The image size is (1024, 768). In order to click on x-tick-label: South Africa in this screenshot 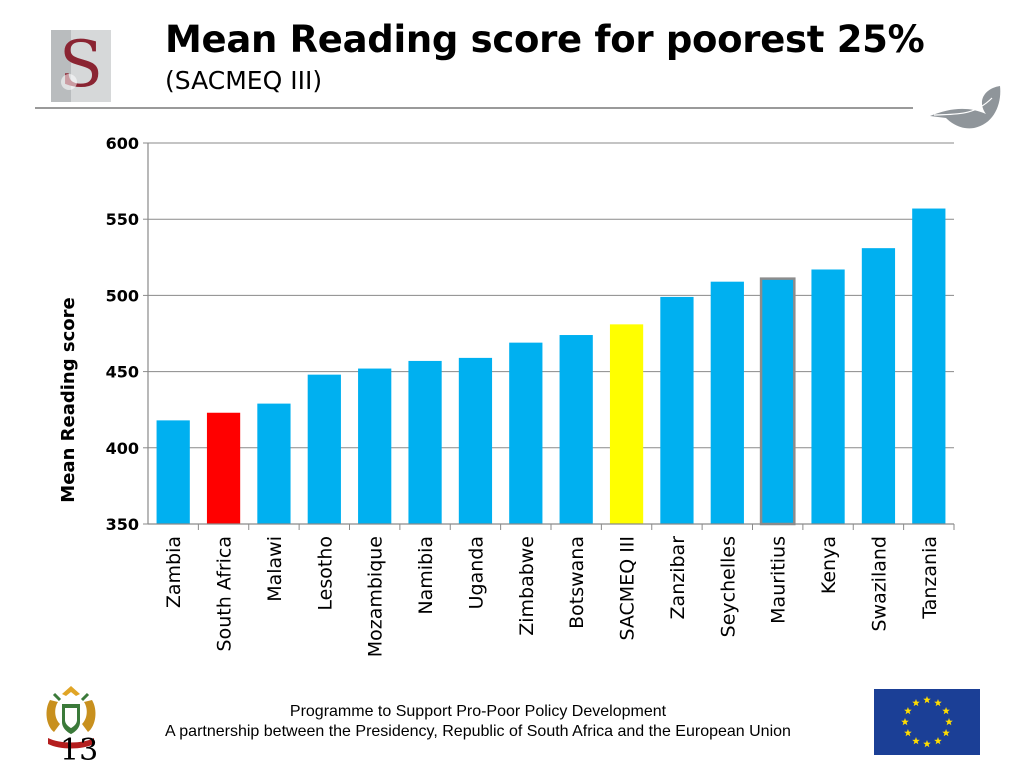, I will do `click(225, 593)`.